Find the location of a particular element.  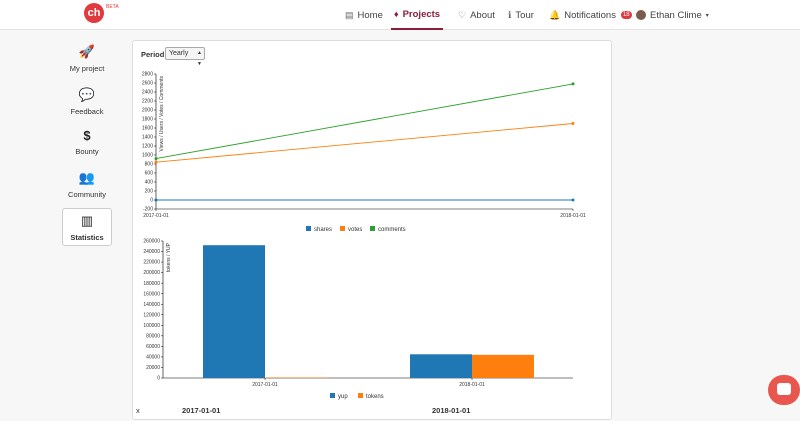

bar-chart-y-tick-label: 20000 is located at coordinates (153, 368).